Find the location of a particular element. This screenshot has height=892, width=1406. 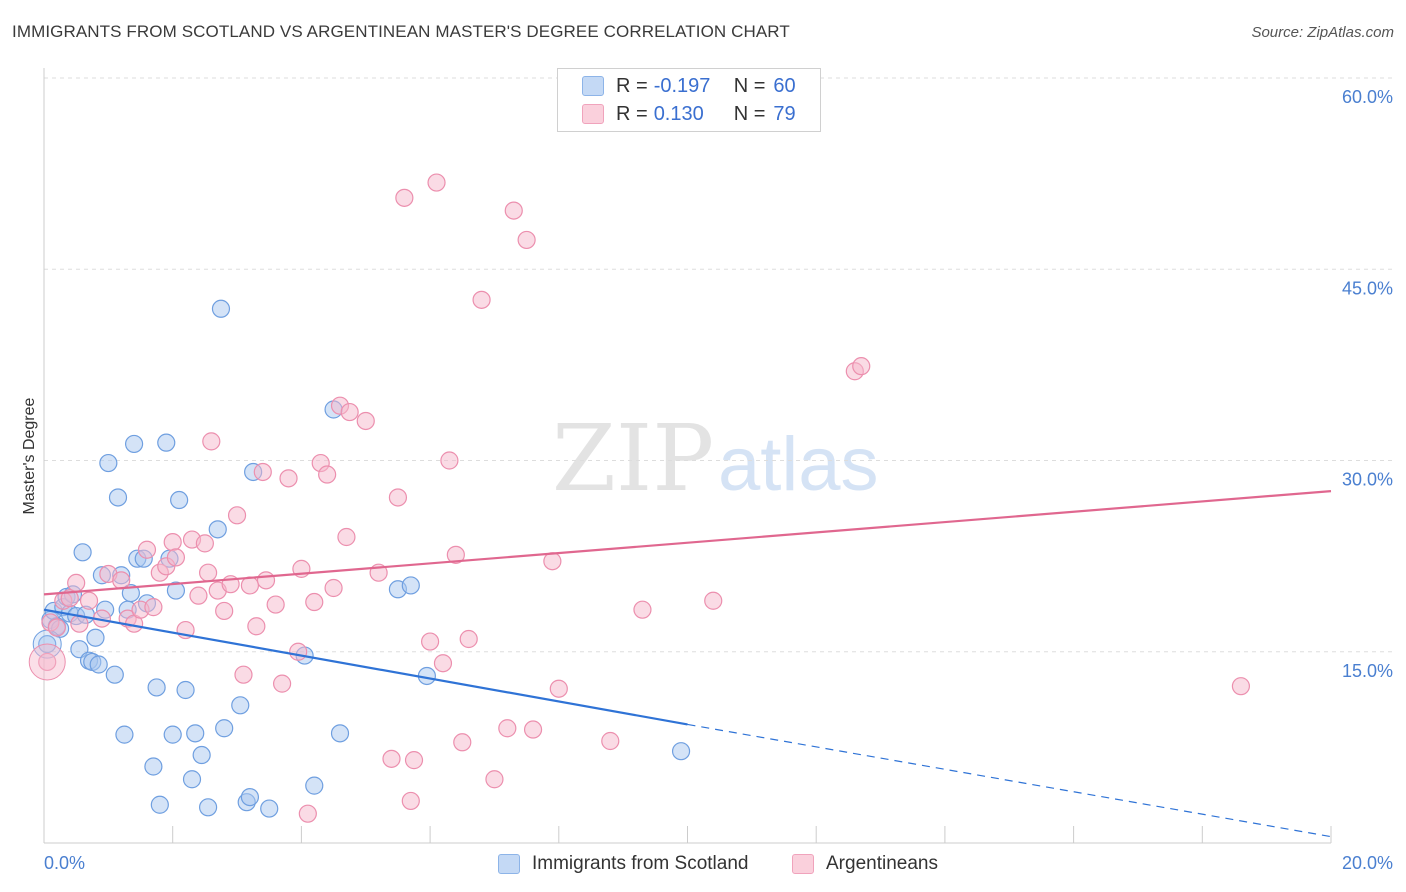

trend-line-scotland-extension is located at coordinates (1009, 780).